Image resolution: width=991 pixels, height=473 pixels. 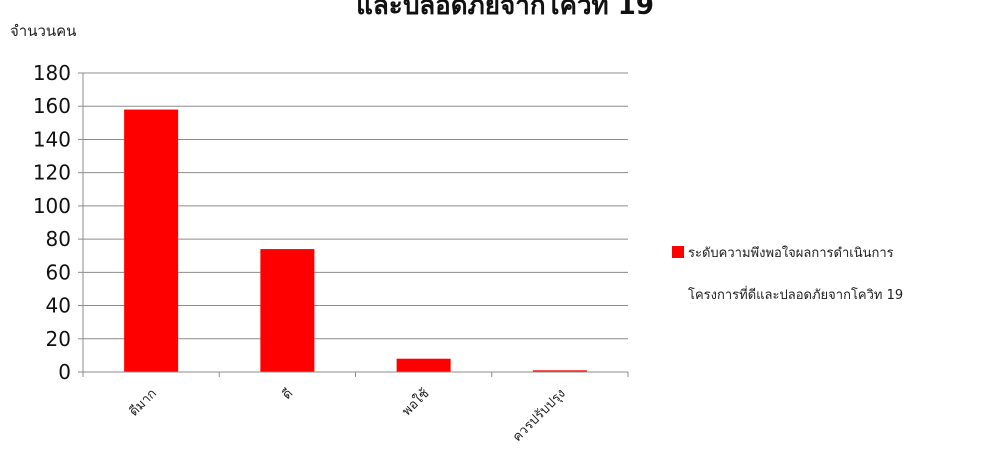 What do you see at coordinates (52, 139) in the screenshot?
I see `y-tick-label: 140` at bounding box center [52, 139].